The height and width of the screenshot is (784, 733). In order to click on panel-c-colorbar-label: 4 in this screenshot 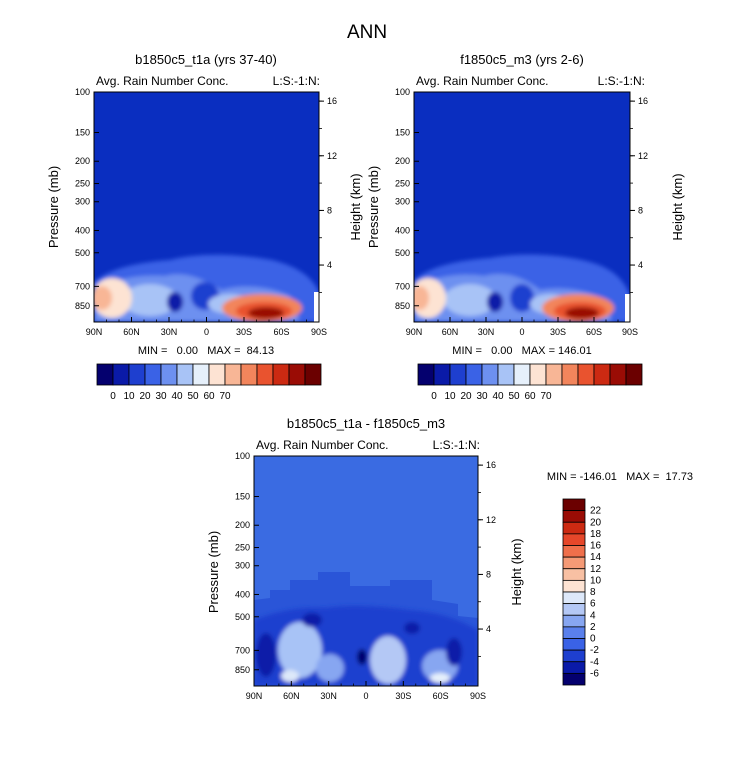, I will do `click(593, 615)`.